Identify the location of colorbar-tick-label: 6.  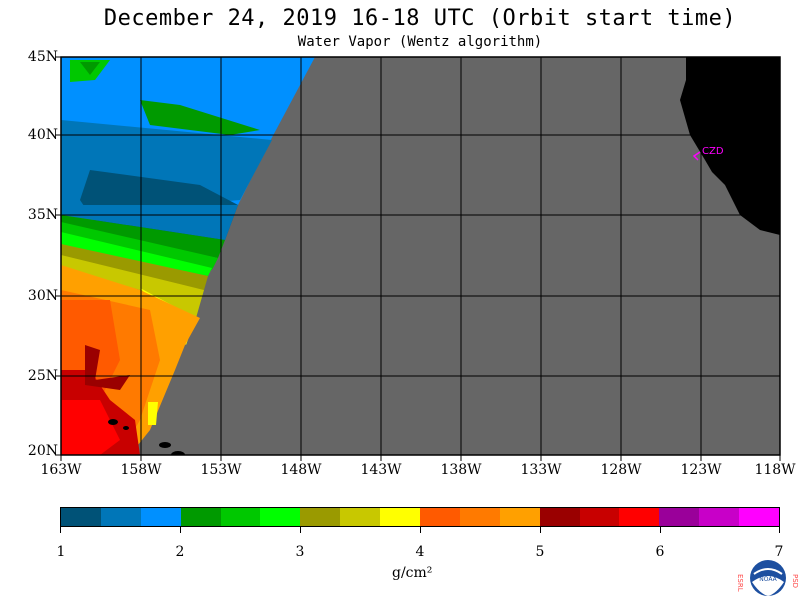
(660, 552).